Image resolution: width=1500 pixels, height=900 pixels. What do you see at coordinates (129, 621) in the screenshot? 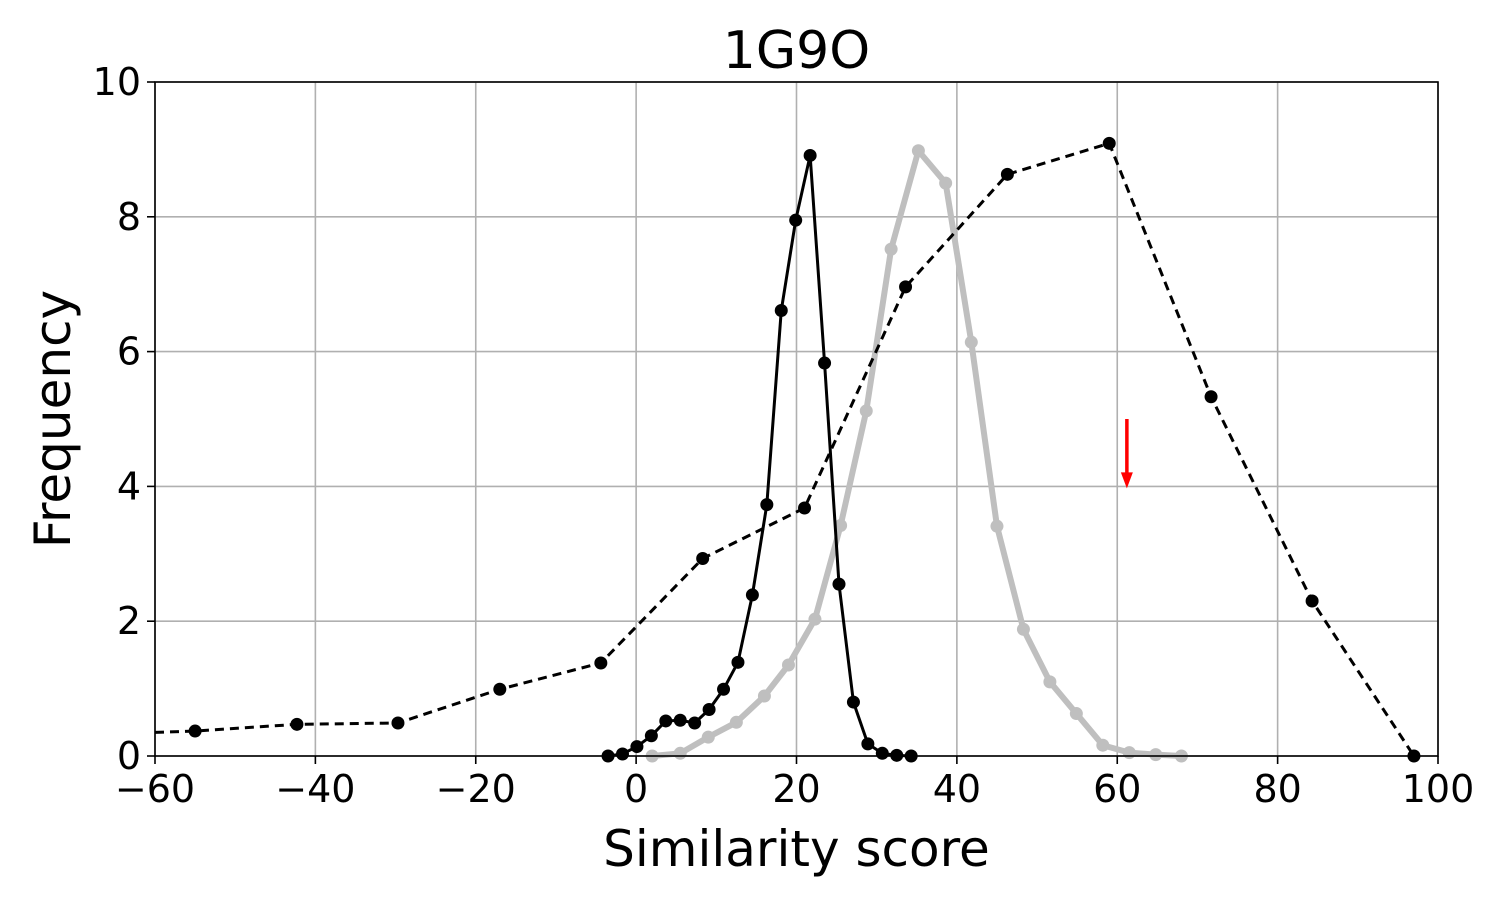
I see `y-tick-label: 2` at bounding box center [129, 621].